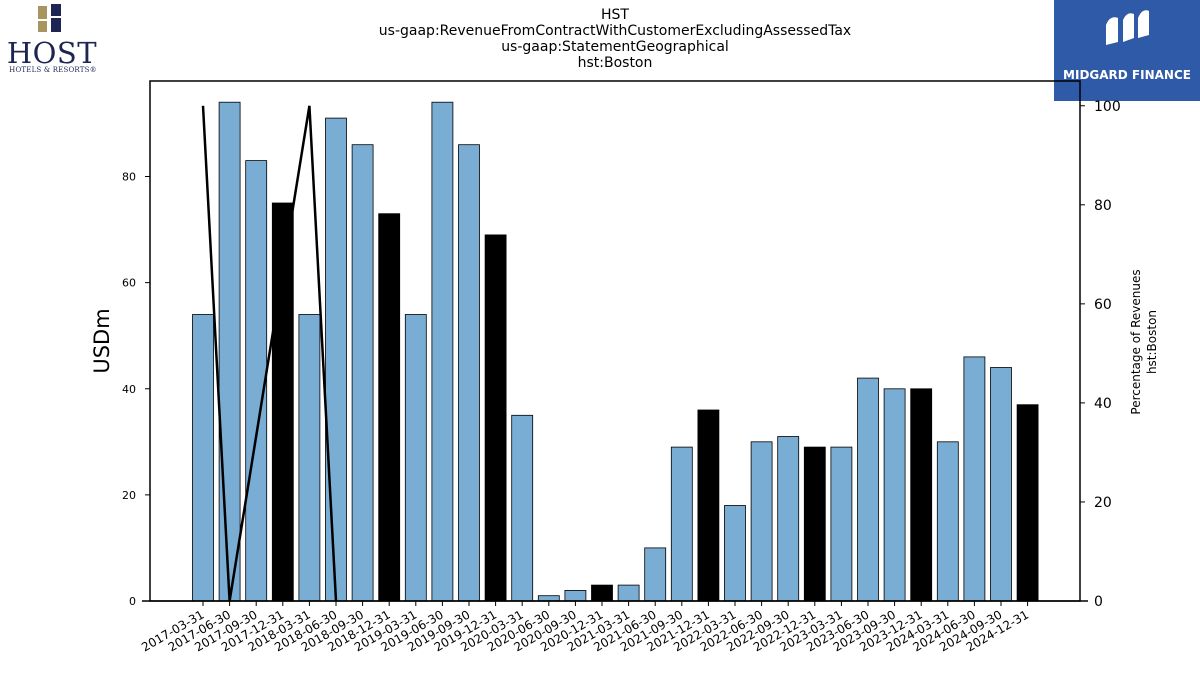  I want to click on y-tick-label-60: 60, so click(129, 283).